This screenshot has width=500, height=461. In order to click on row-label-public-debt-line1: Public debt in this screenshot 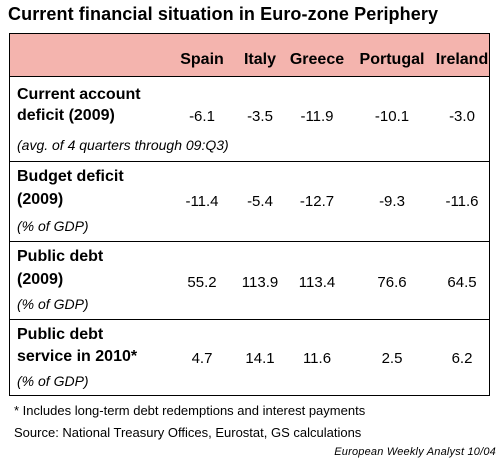, I will do `click(60, 256)`.